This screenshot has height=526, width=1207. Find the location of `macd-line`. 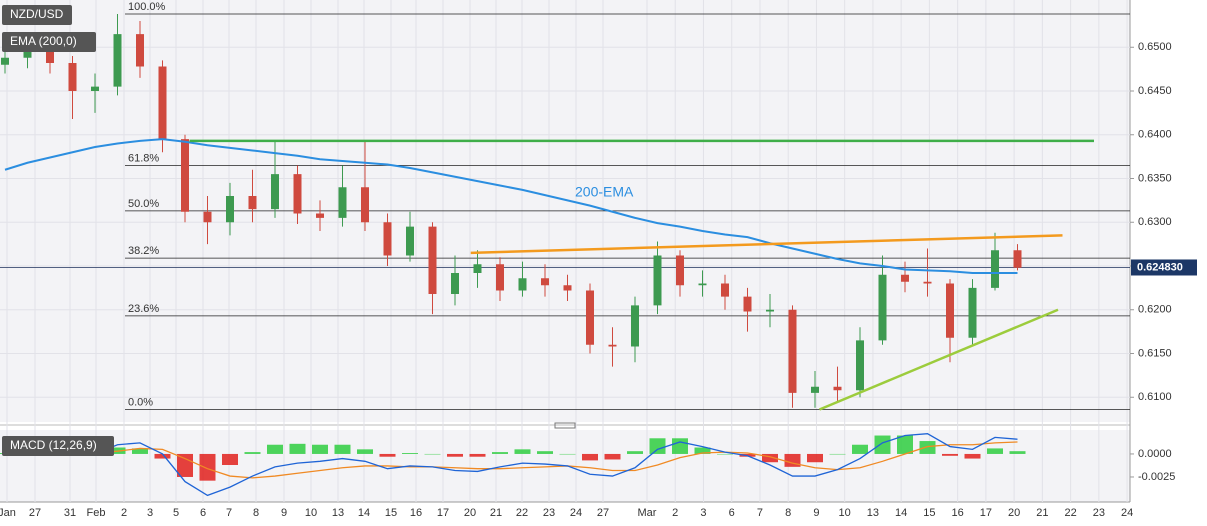

macd-line is located at coordinates (511, 465).